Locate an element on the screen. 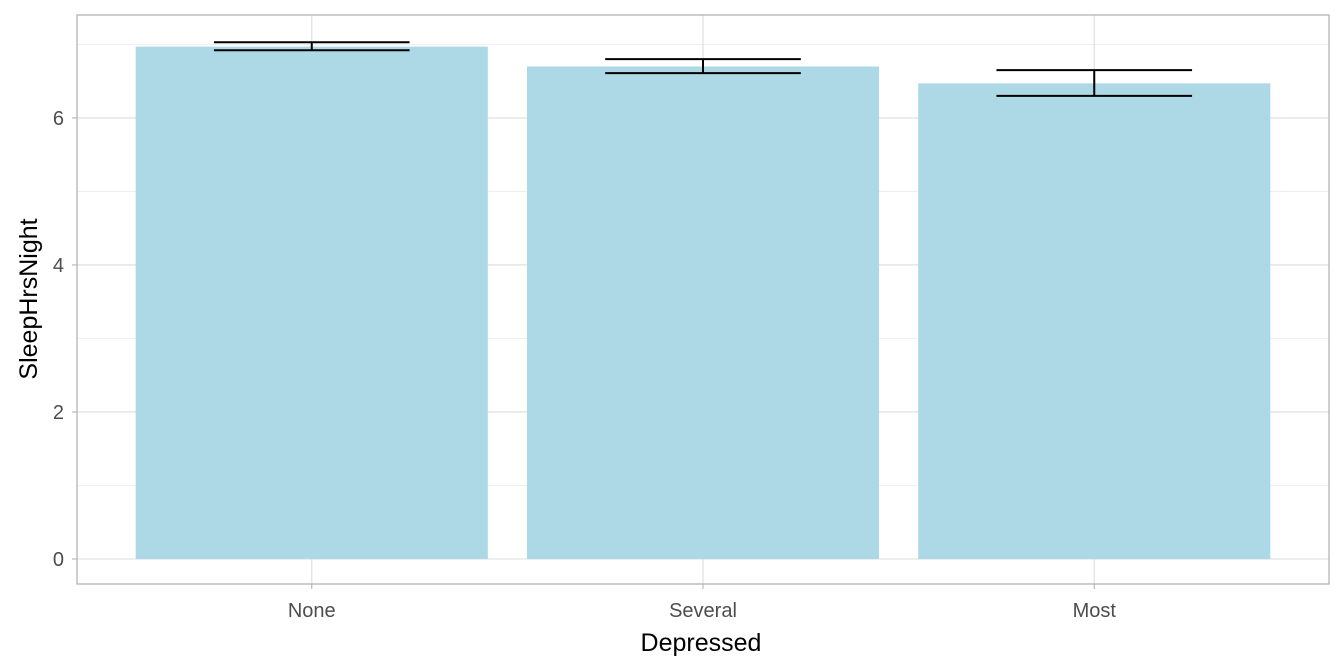 The width and height of the screenshot is (1344, 672). error-bars is located at coordinates (703, 69).